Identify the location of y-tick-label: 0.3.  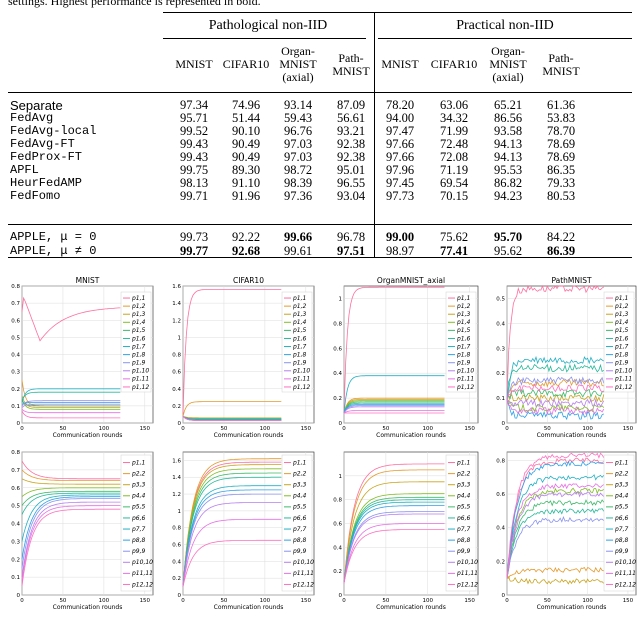
(500, 349).